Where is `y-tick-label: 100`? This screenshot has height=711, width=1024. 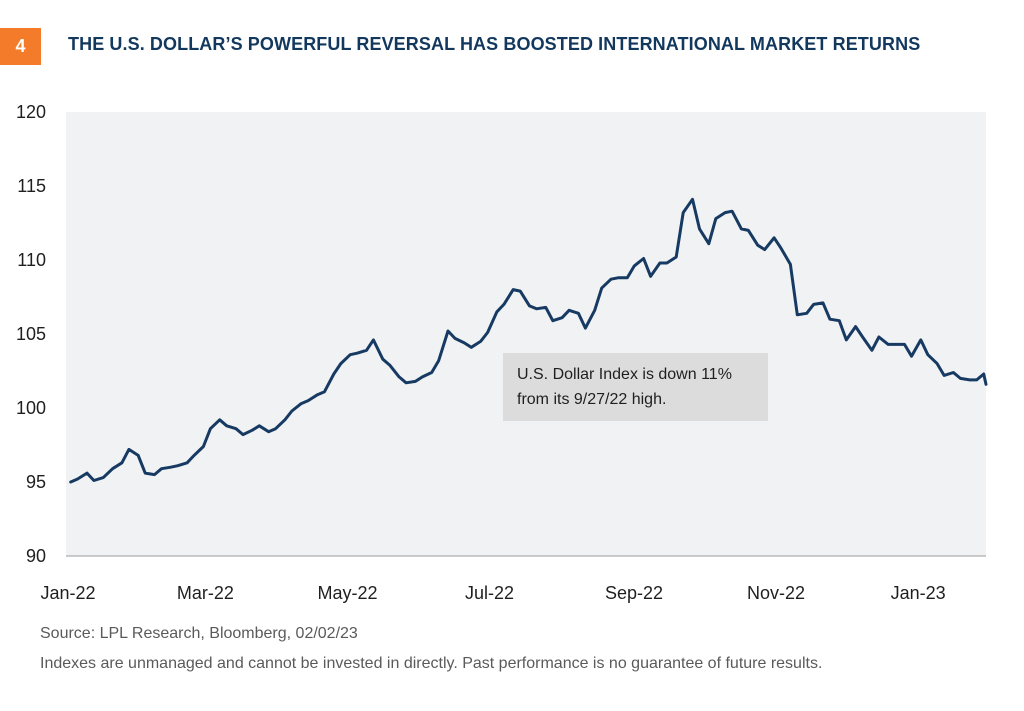 y-tick-label: 100 is located at coordinates (31, 408).